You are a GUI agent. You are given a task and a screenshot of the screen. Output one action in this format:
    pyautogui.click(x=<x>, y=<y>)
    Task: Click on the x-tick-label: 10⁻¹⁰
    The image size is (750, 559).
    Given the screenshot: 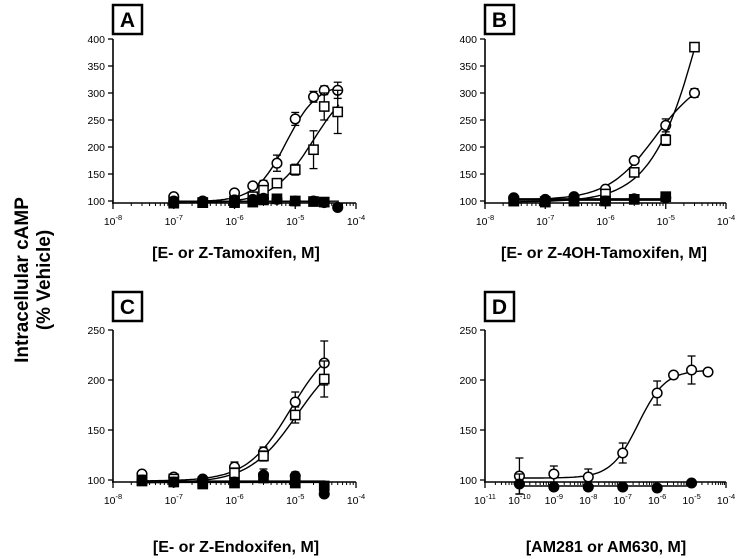 What is the action you would take?
    pyautogui.click(x=519, y=499)
    